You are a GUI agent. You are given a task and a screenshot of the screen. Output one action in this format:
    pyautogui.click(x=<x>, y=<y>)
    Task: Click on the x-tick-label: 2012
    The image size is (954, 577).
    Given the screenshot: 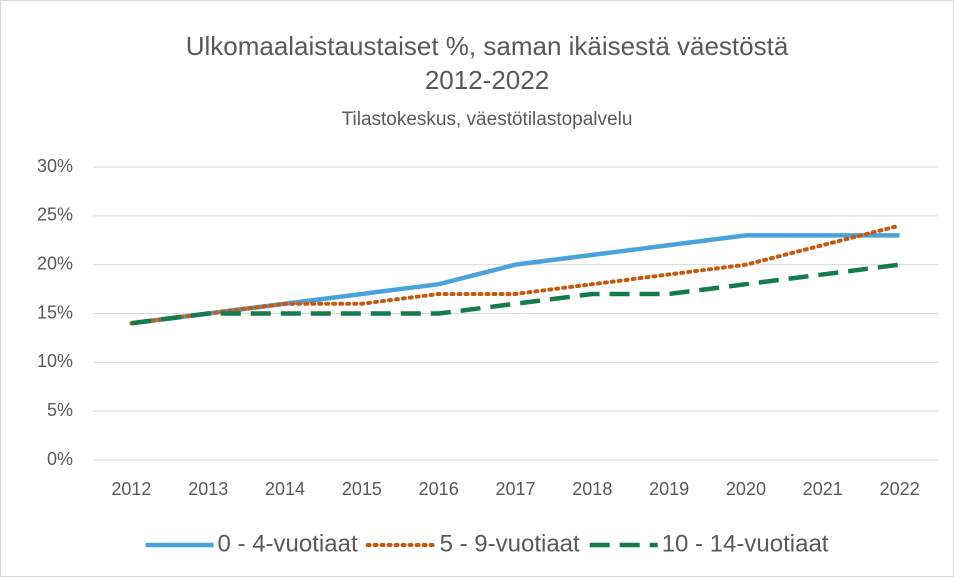 What is the action you would take?
    pyautogui.click(x=131, y=489)
    